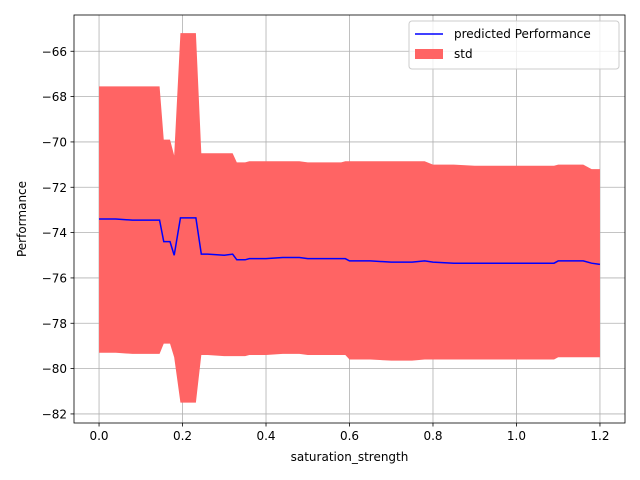 The image size is (640, 480). Describe the element at coordinates (54, 142) in the screenshot. I see `y-tick-label: −70` at that location.